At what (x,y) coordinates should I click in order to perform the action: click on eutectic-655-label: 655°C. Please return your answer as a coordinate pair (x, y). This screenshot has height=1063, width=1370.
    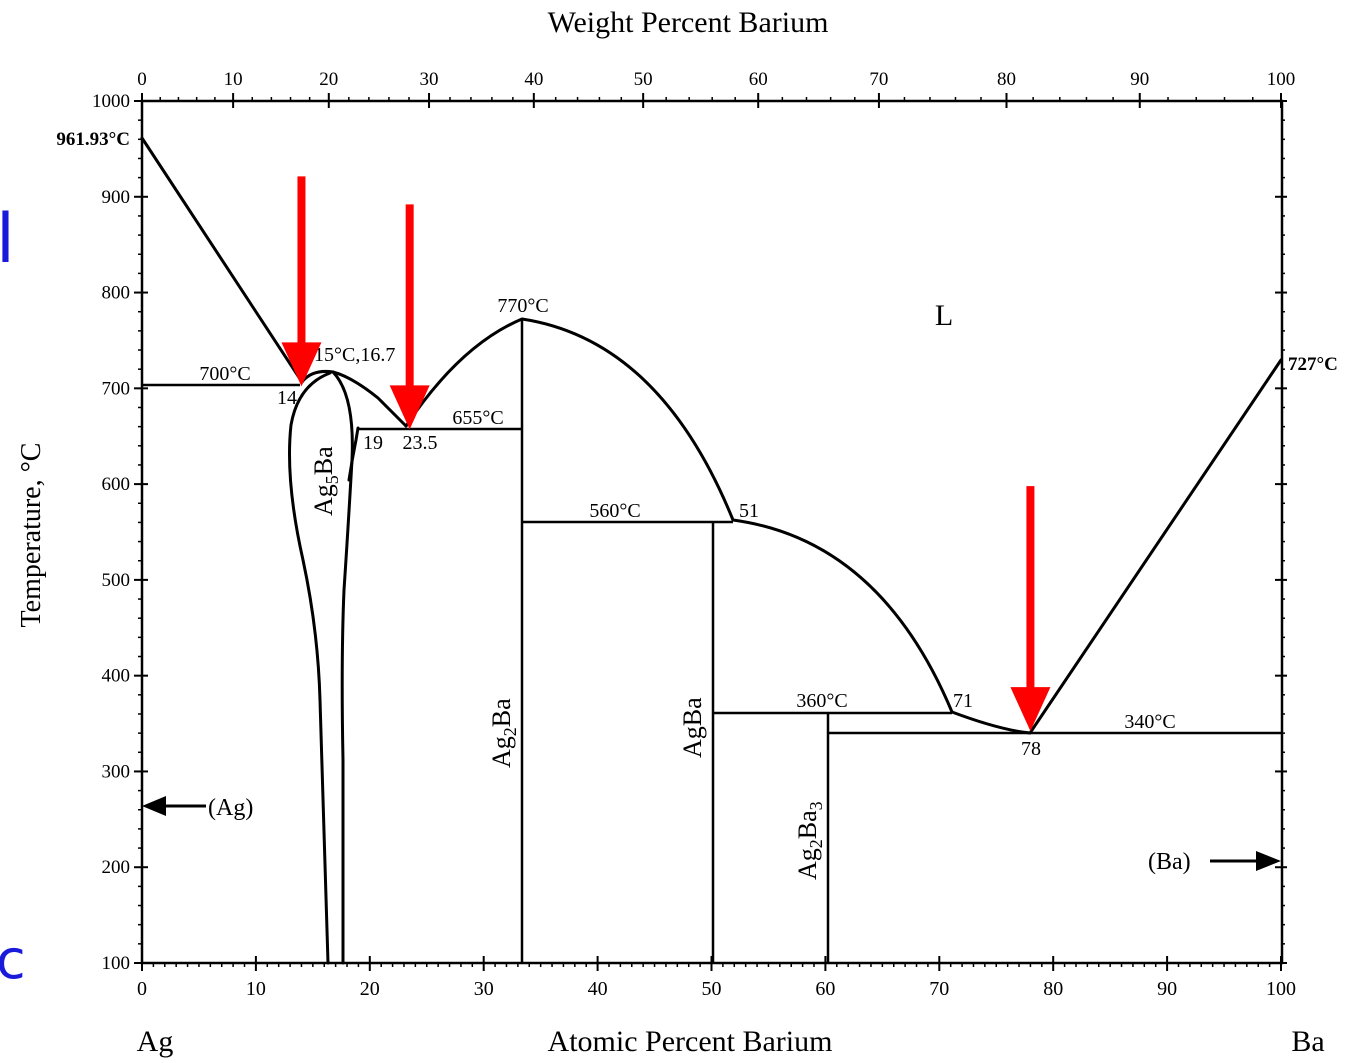
    Looking at the image, I should click on (477, 418).